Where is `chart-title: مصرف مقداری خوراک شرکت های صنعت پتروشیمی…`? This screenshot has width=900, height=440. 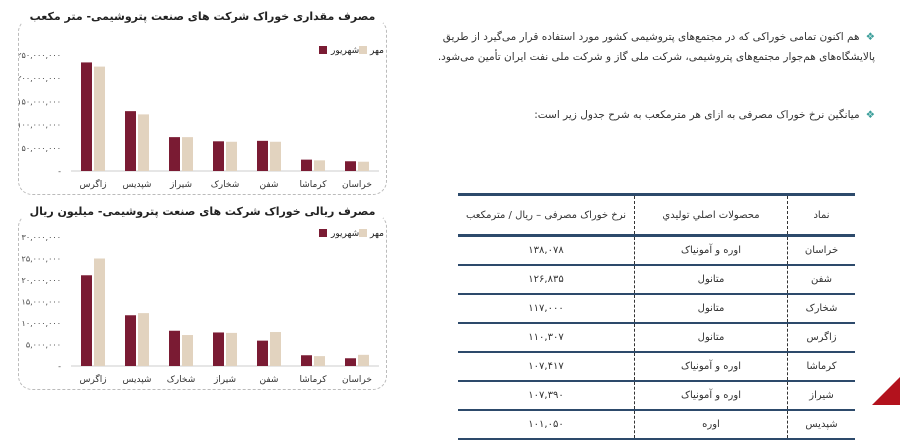 chart-title: مصرف مقداری خوراک شرکت های صنعت پتروشیمی… is located at coordinates (202, 16).